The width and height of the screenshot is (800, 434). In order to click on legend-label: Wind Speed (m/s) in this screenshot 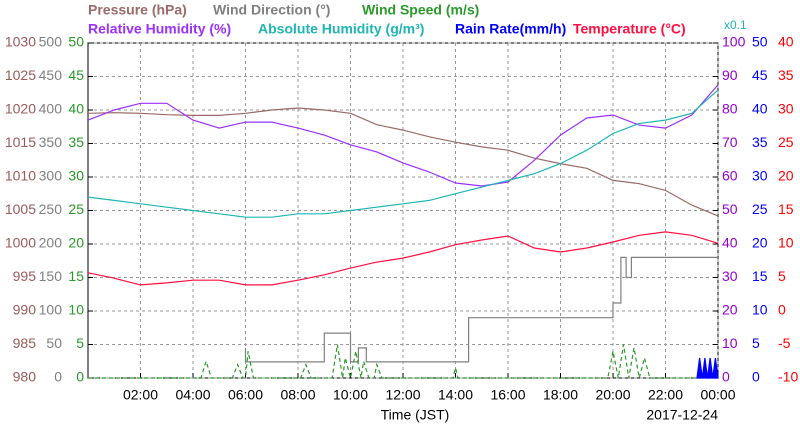, I will do `click(420, 10)`.